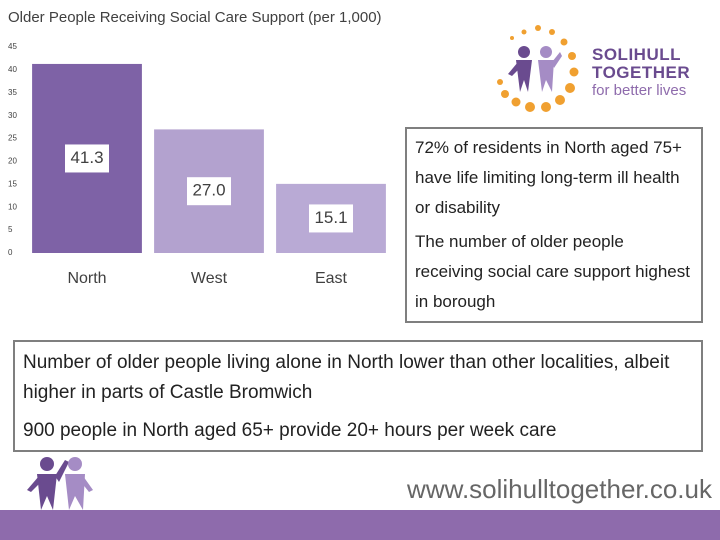 The image size is (720, 540). I want to click on y-tick-label: 25, so click(12, 138).